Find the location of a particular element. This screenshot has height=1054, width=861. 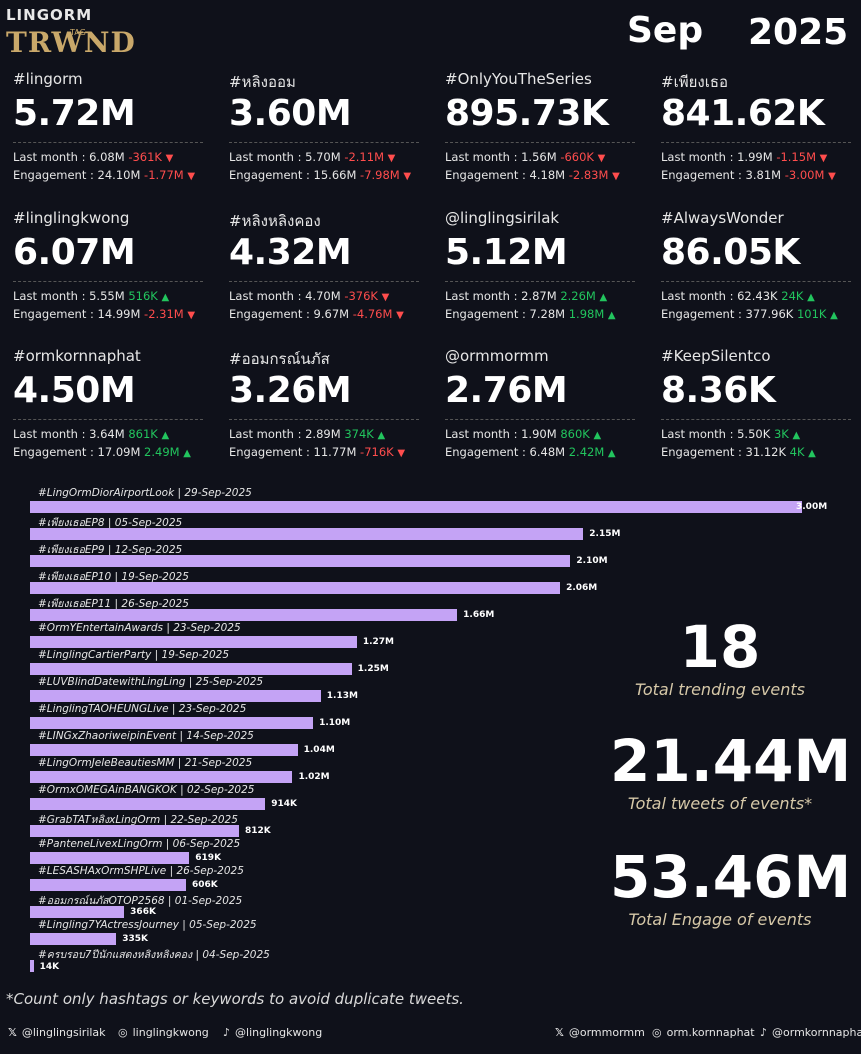

bar-value-label: 366K is located at coordinates (143, 912).